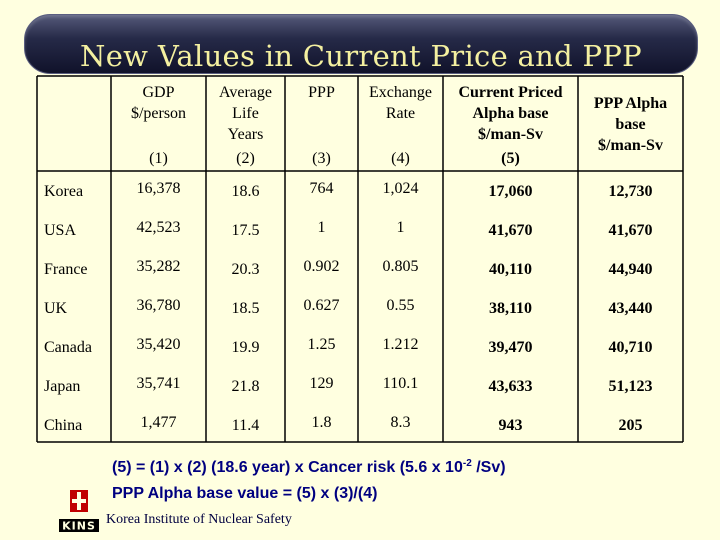 The height and width of the screenshot is (540, 720). What do you see at coordinates (321, 422) in the screenshot?
I see `cell-ppp: 1.8` at bounding box center [321, 422].